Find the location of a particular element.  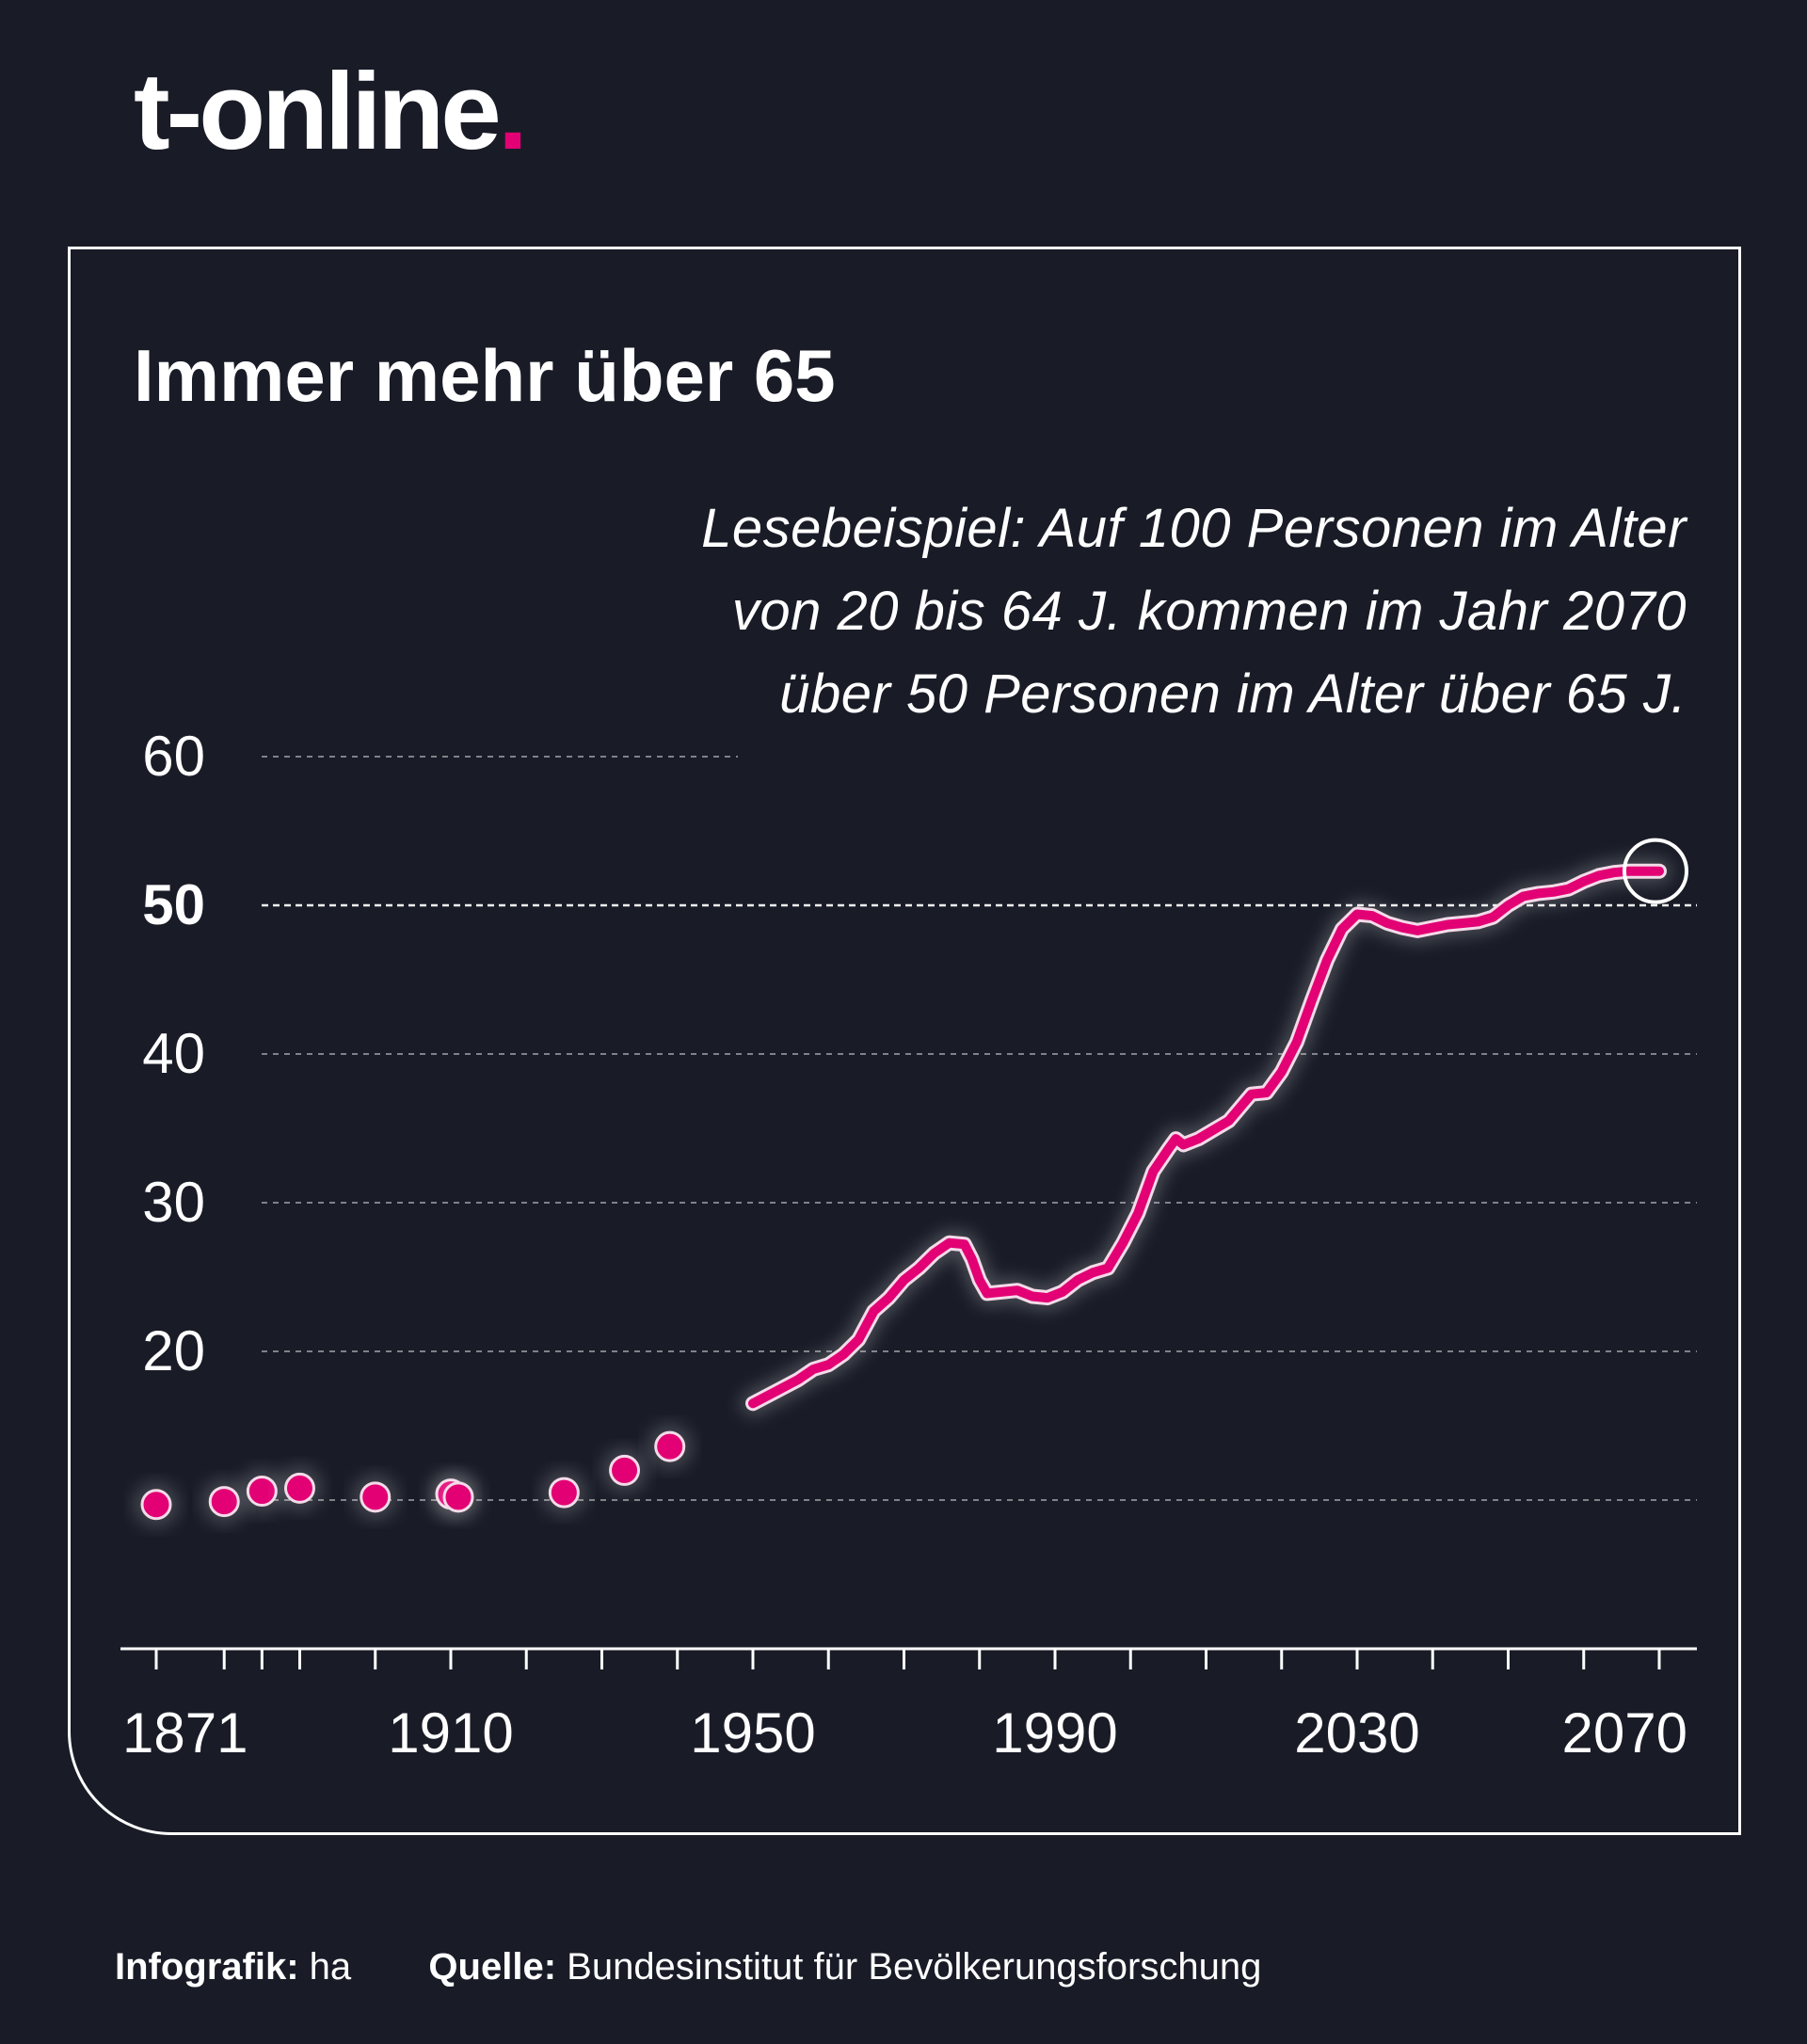

y-tick-label-50: 50 is located at coordinates (174, 904).